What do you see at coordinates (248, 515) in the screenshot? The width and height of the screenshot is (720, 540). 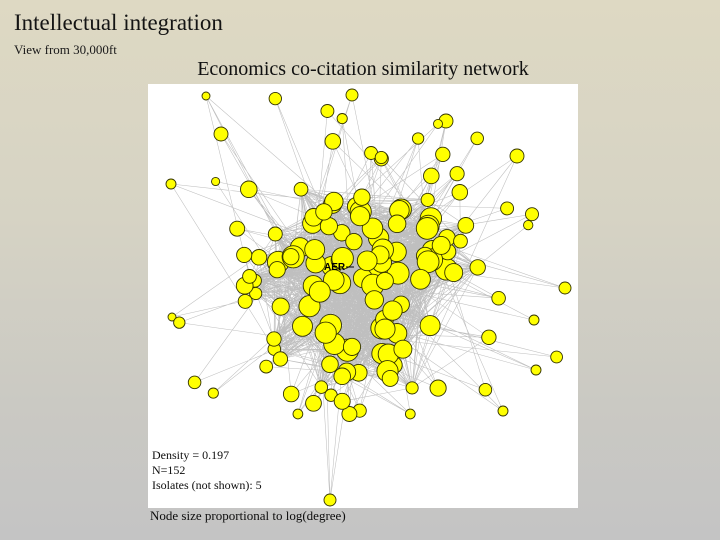 I see `node-size-caption: Node size proportional to log(degree)` at bounding box center [248, 515].